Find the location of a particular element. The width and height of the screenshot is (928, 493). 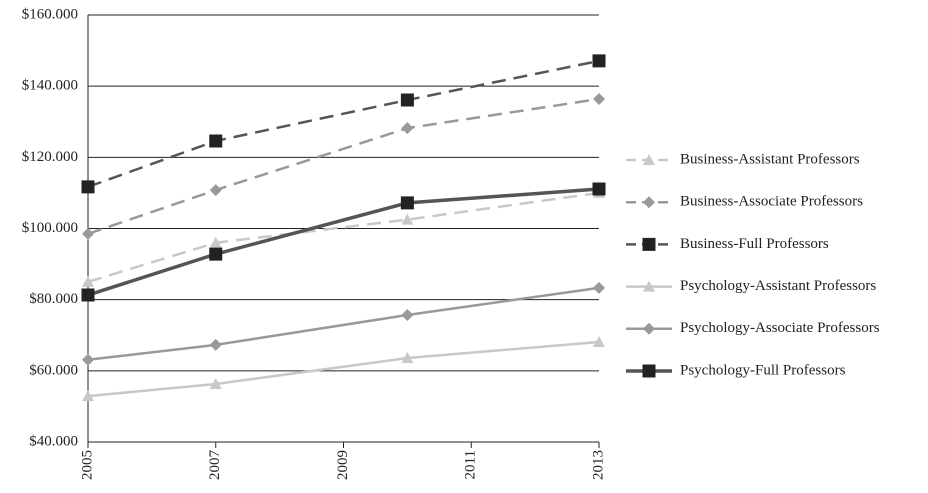

x-tick-label: 2009 is located at coordinates (343, 465).